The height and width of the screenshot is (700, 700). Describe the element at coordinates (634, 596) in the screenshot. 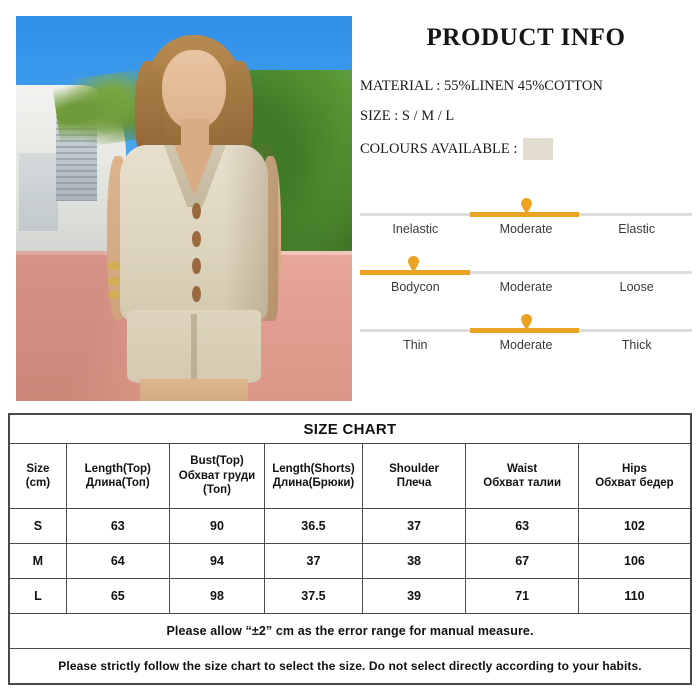

I see `cell-hips: 110` at that location.